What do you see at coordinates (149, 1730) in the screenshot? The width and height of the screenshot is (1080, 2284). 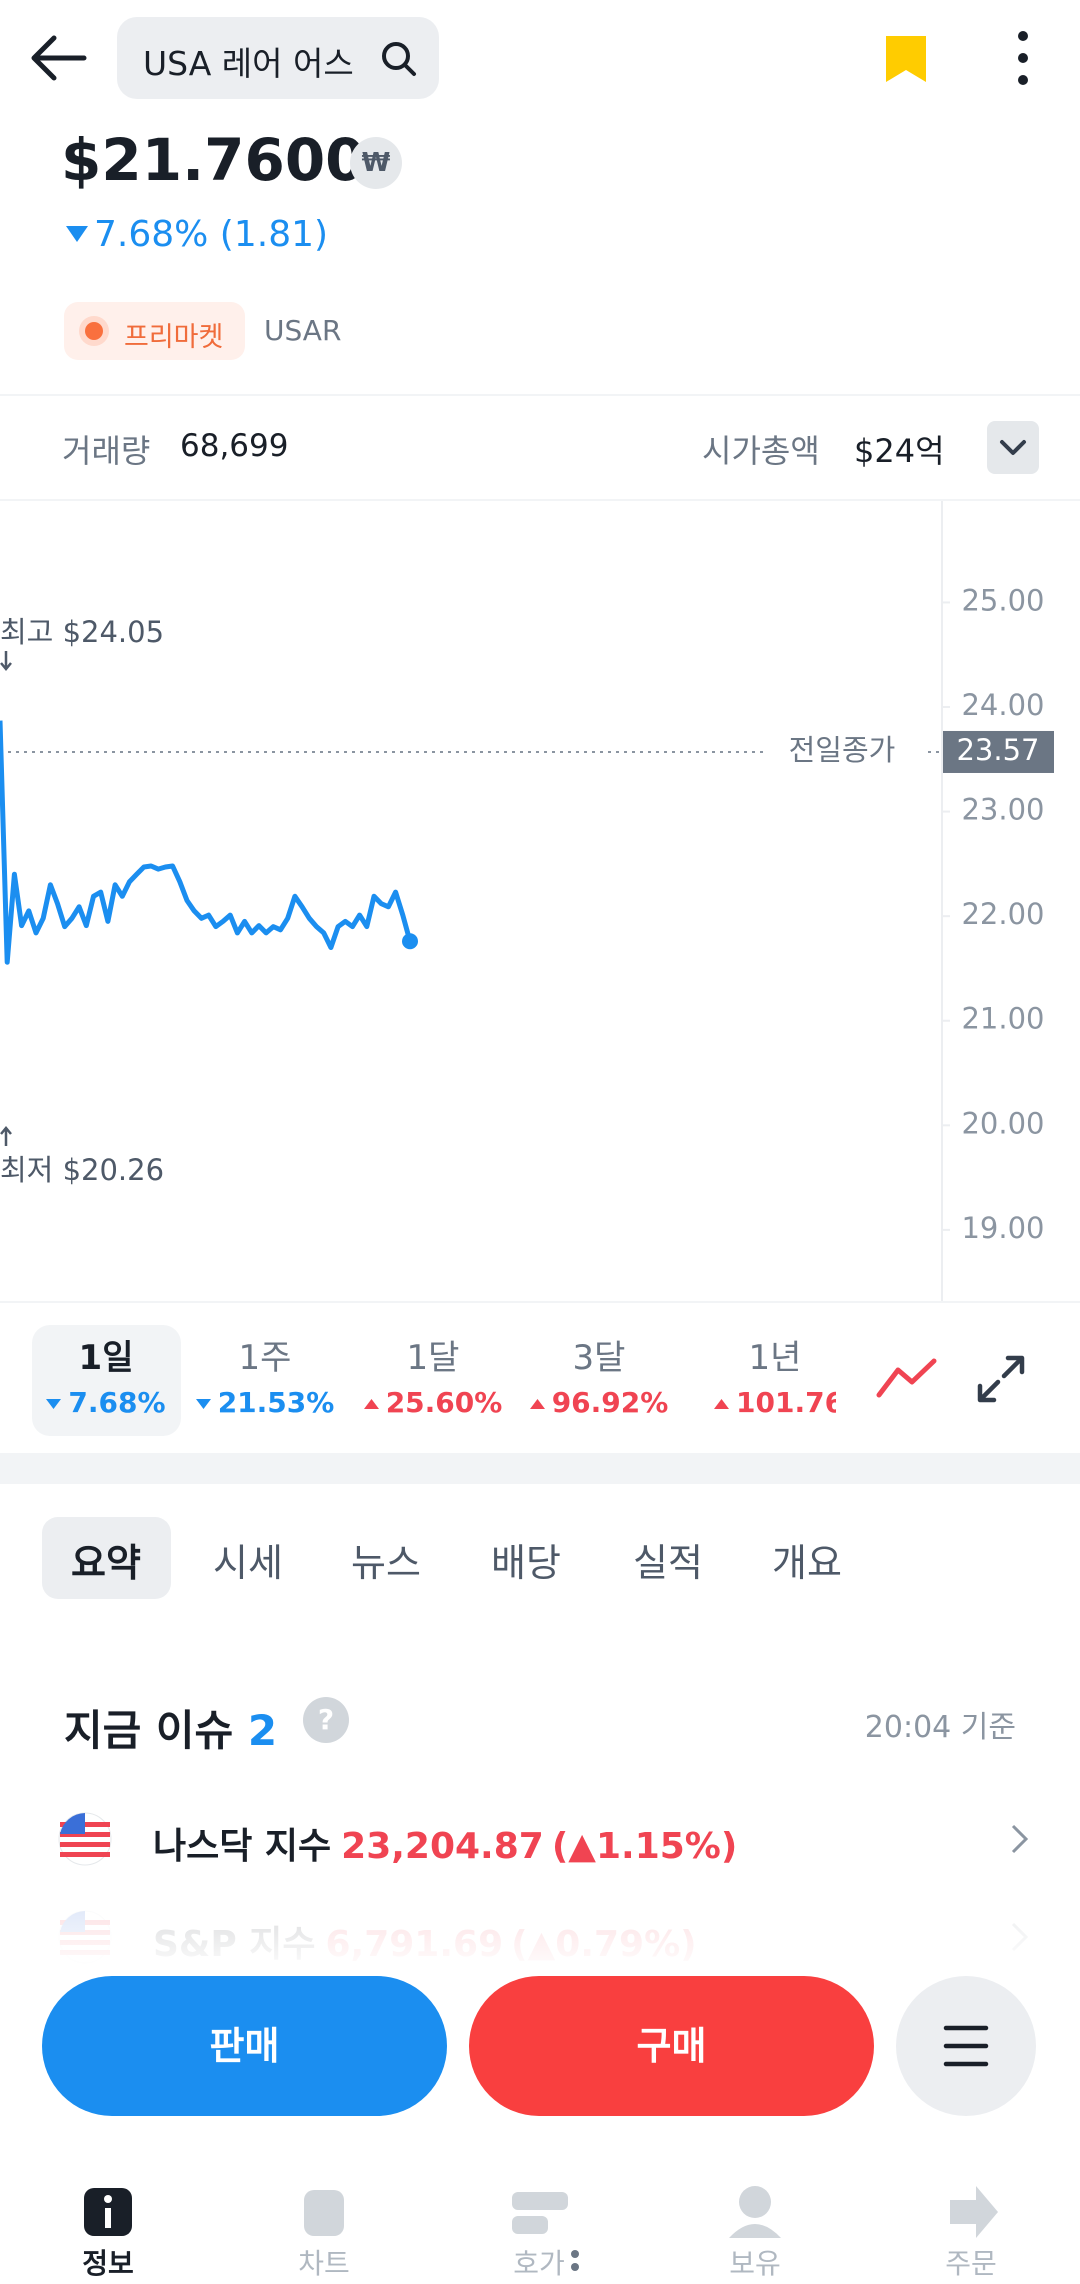 I see `issues-title-text: 지금 이슈` at bounding box center [149, 1730].